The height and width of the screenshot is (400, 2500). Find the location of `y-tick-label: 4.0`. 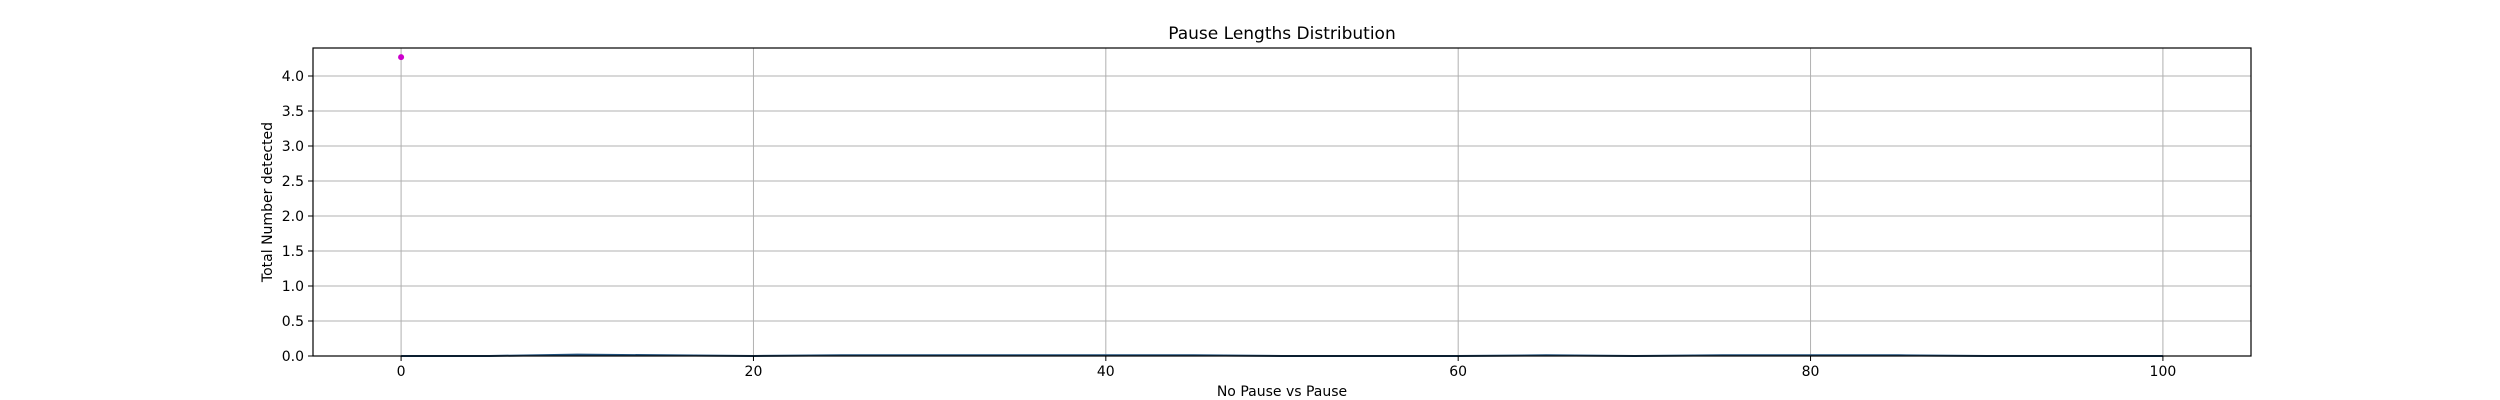

y-tick-label: 4.0 is located at coordinates (293, 77).